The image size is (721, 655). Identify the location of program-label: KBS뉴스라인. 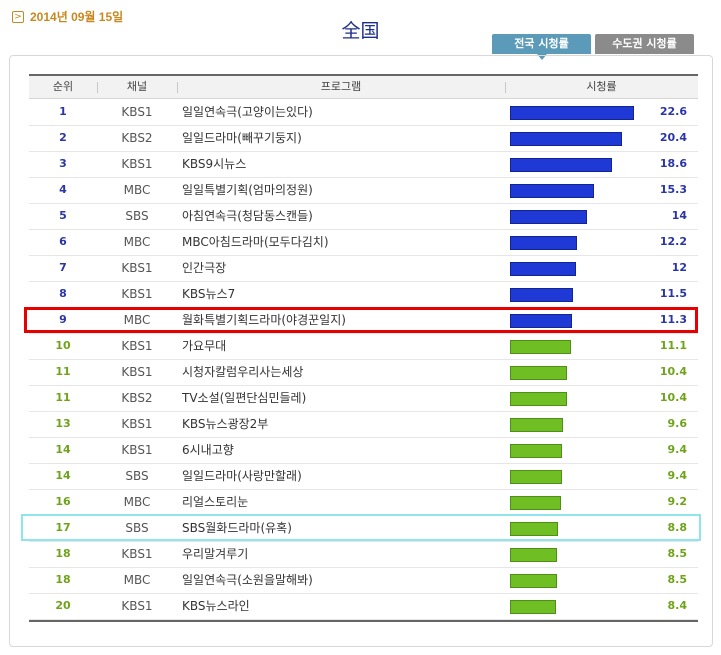
(216, 606).